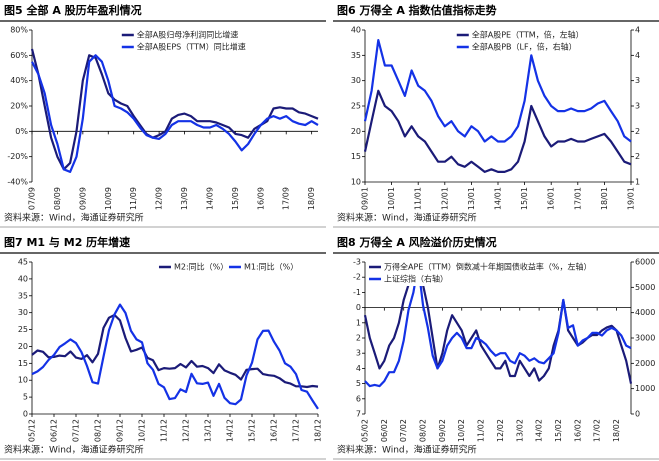 The width and height of the screenshot is (659, 461). Describe the element at coordinates (358, 368) in the screenshot. I see `y-tick-label: 4` at that location.